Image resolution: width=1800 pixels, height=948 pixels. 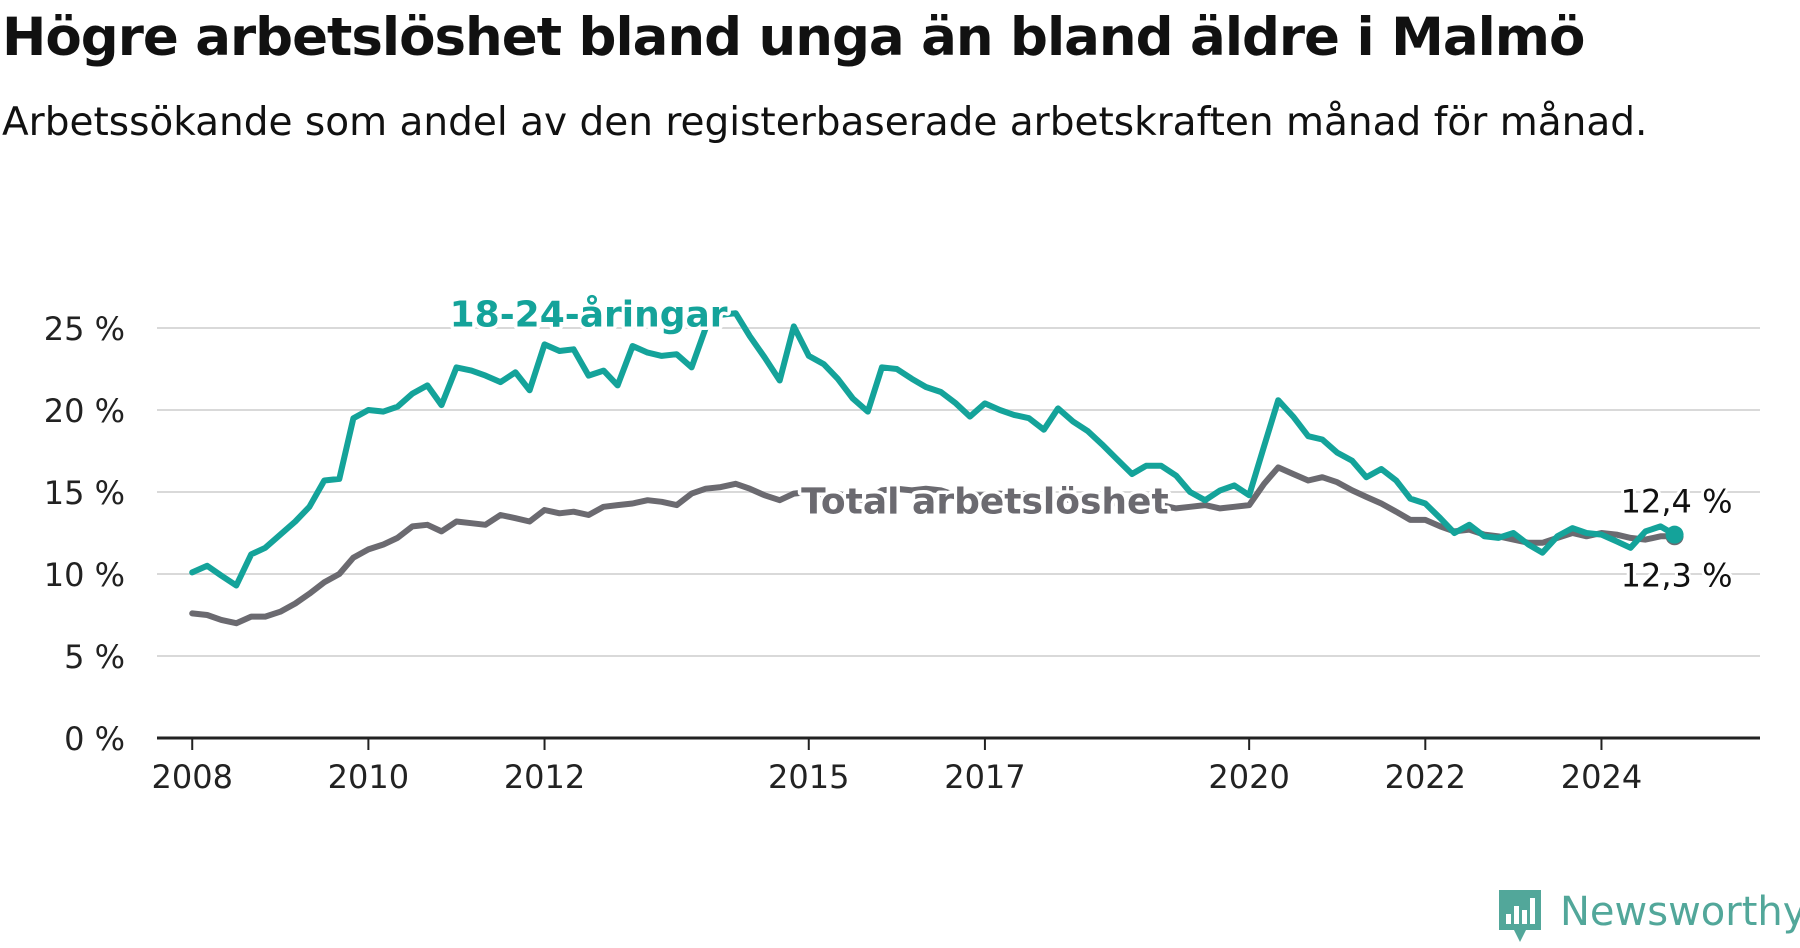 I want to click on series-end-label: 12,4 %, so click(x=1677, y=502).